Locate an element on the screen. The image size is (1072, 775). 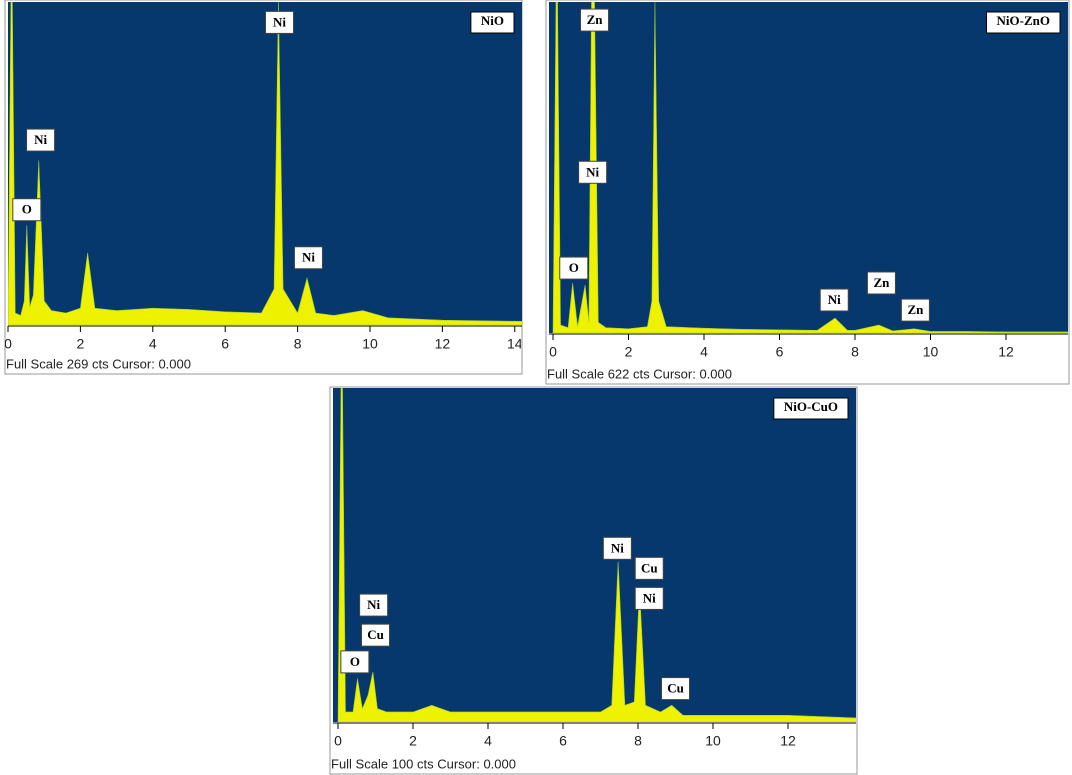
footer: Full Scale 622 cts Cursor: 0.000 is located at coordinates (639, 373).